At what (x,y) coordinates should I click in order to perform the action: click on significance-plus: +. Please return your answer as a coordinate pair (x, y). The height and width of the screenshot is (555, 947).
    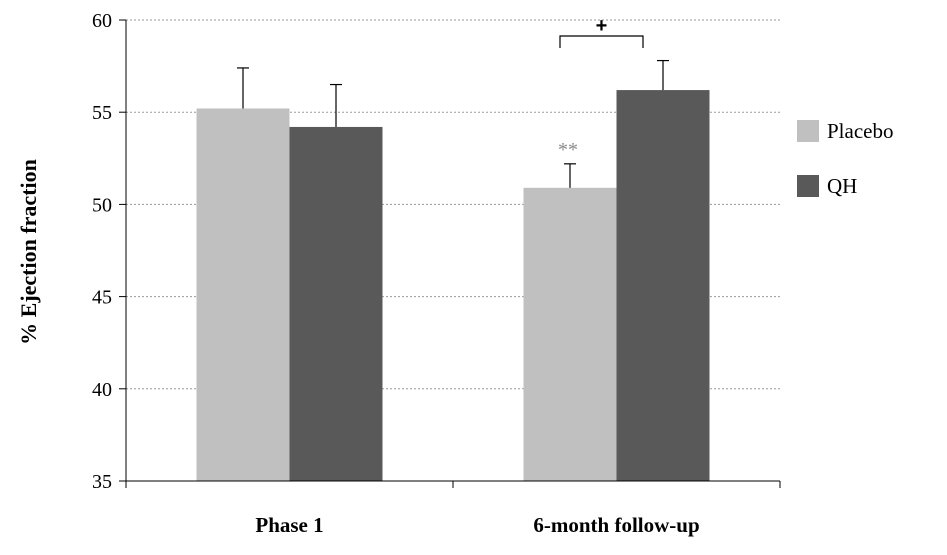
    Looking at the image, I should click on (602, 26).